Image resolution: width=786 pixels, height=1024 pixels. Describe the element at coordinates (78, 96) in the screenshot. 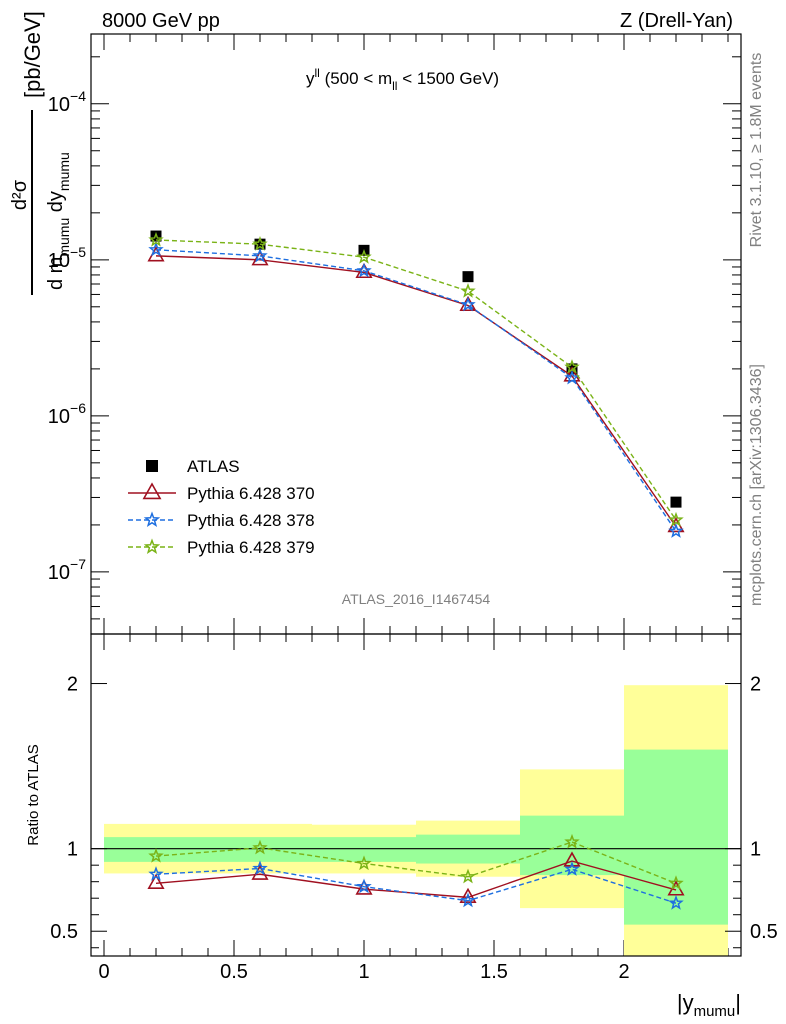

I see `ytick-exp: −4` at that location.